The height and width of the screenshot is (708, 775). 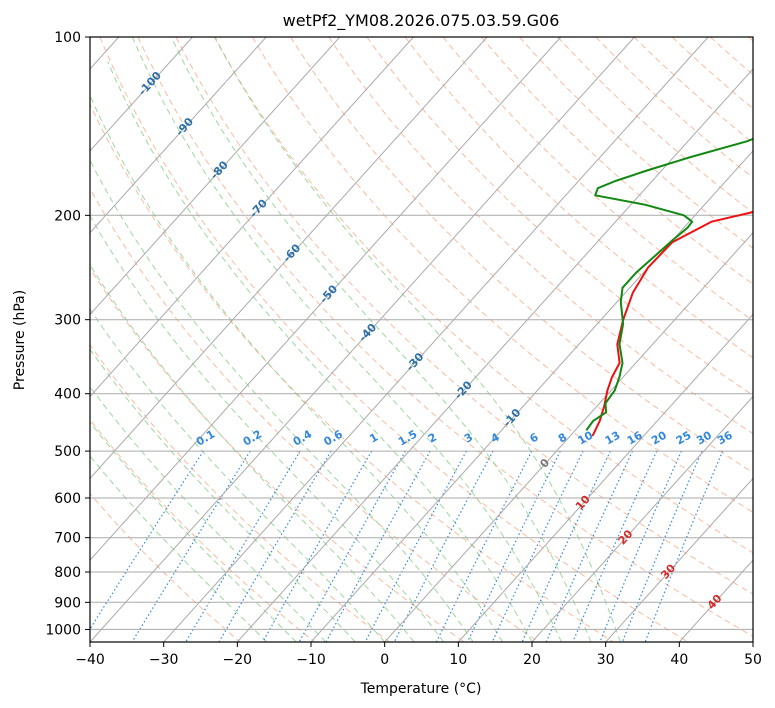 What do you see at coordinates (67, 499) in the screenshot?
I see `y-tick-label: 600` at bounding box center [67, 499].